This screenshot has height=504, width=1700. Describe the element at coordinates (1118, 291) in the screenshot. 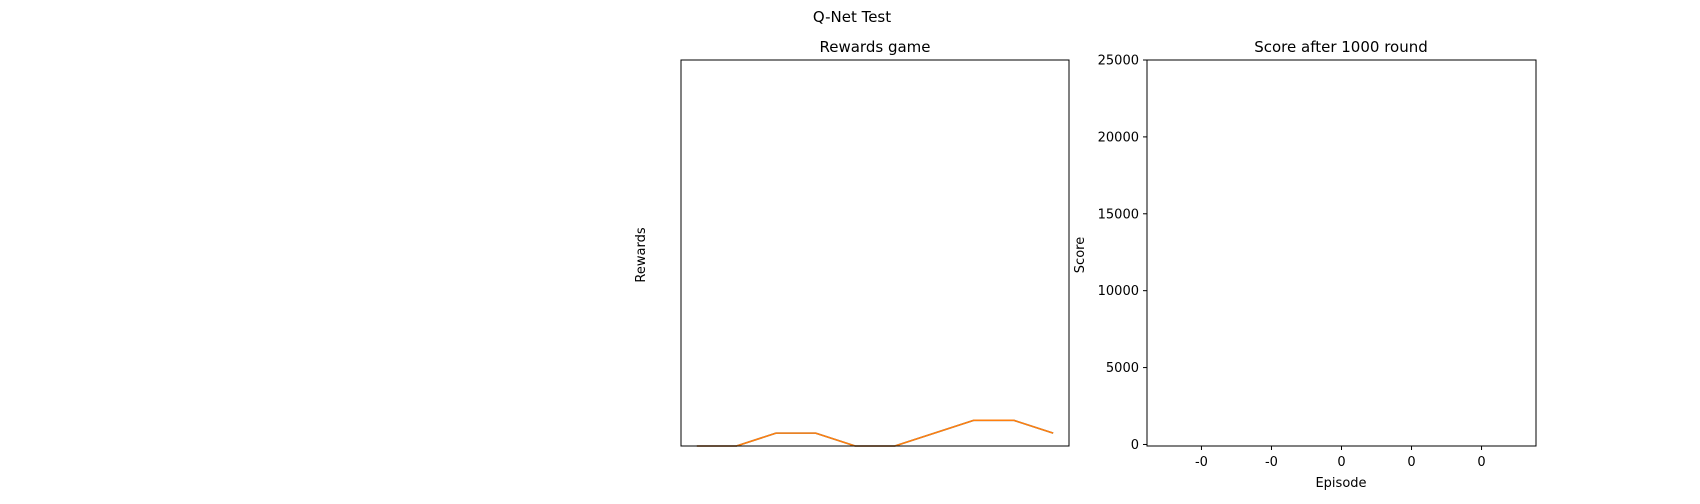

I see `score-y-tick-label-2: 10000` at that location.